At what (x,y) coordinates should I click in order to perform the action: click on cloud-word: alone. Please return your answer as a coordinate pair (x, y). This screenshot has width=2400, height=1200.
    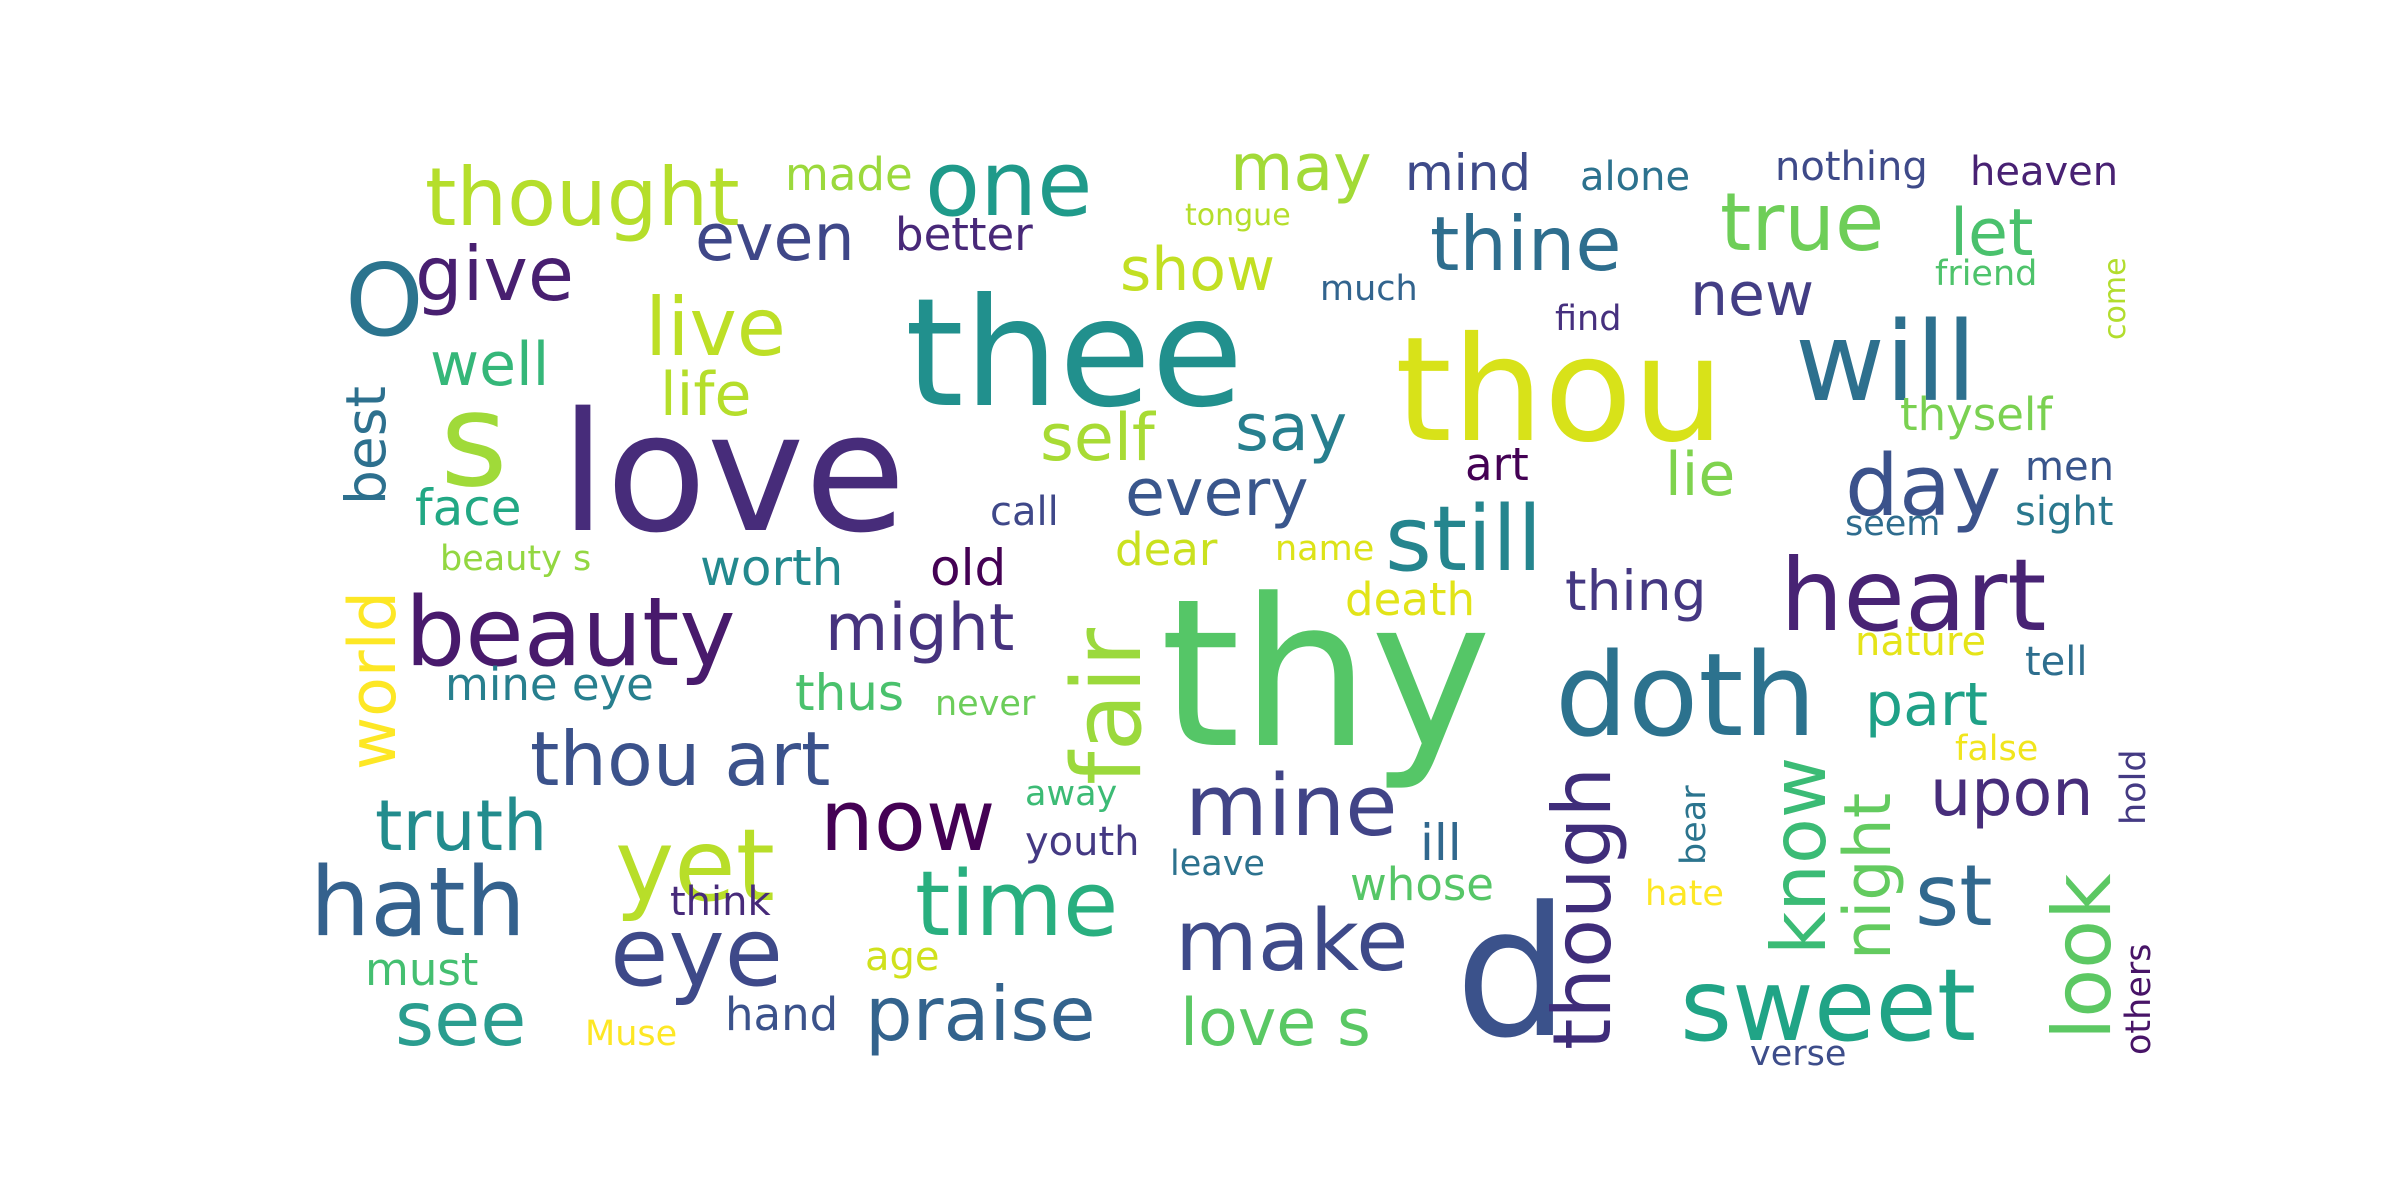
    Looking at the image, I should click on (1635, 177).